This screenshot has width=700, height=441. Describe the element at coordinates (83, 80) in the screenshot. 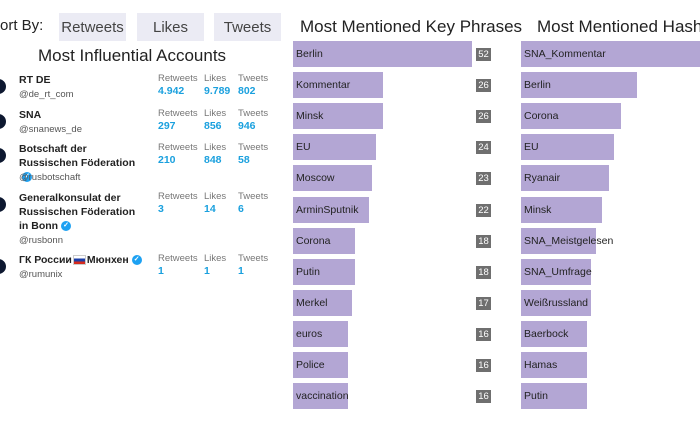

I see `account-name: RT DE` at that location.